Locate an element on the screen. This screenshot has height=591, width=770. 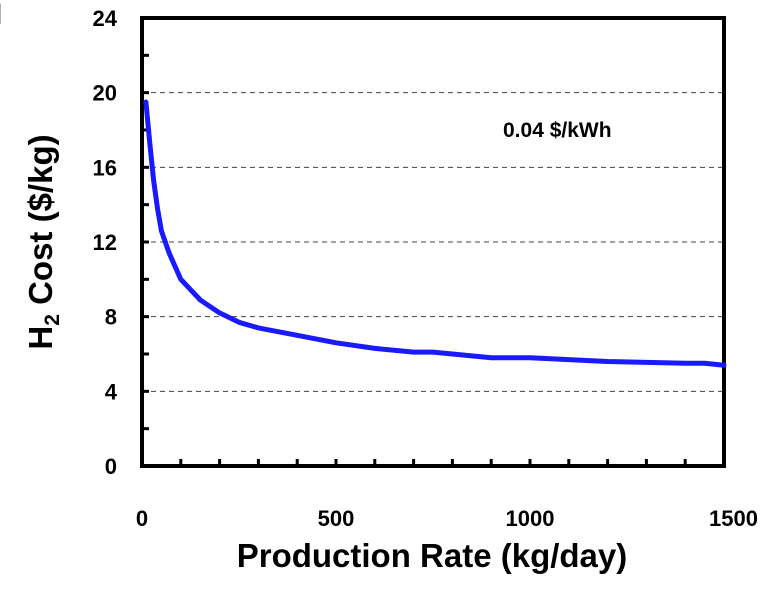
x-tick-label-1000: 1000 is located at coordinates (530, 518).